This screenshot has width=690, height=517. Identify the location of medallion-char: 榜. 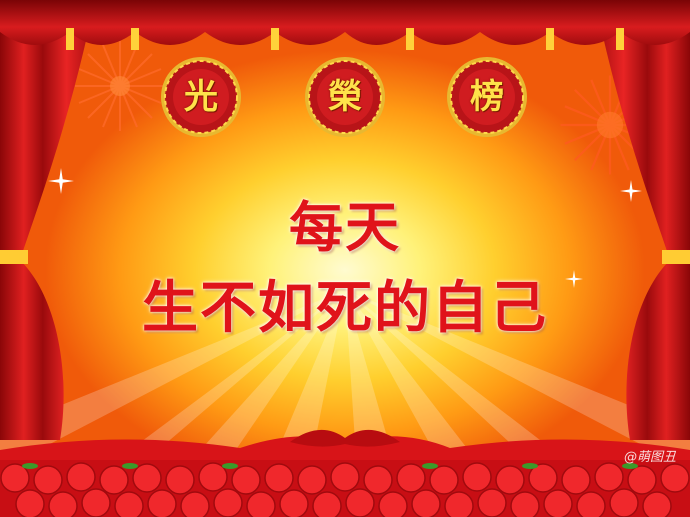
(487, 97).